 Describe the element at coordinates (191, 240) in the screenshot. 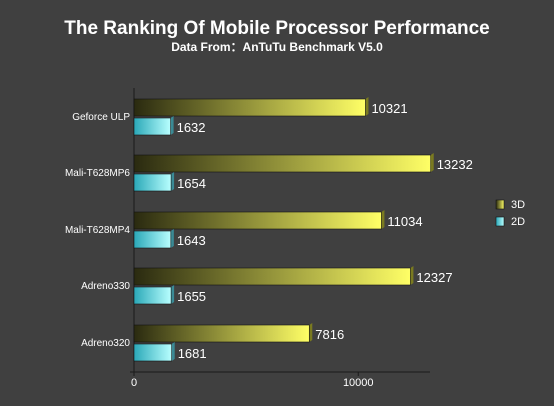

I see `data-label-2D-2: 1643` at that location.